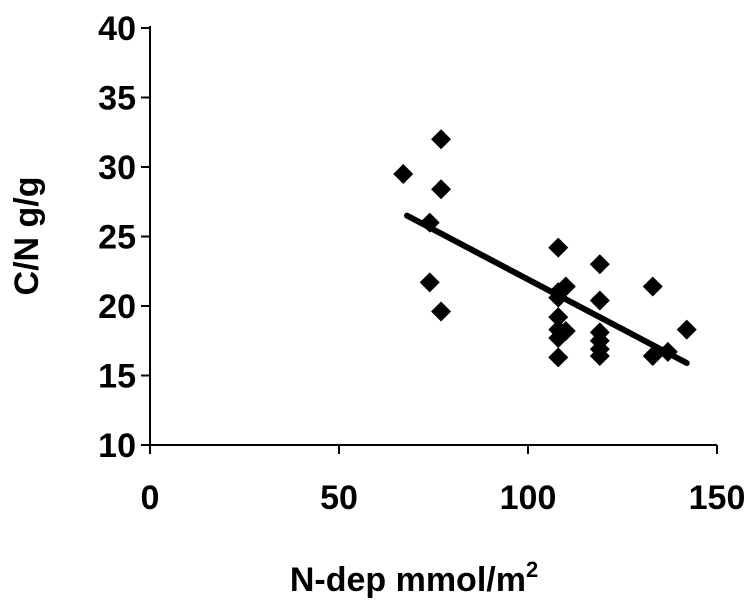  What do you see at coordinates (117, 446) in the screenshot?
I see `y-tick-label: 10` at bounding box center [117, 446].